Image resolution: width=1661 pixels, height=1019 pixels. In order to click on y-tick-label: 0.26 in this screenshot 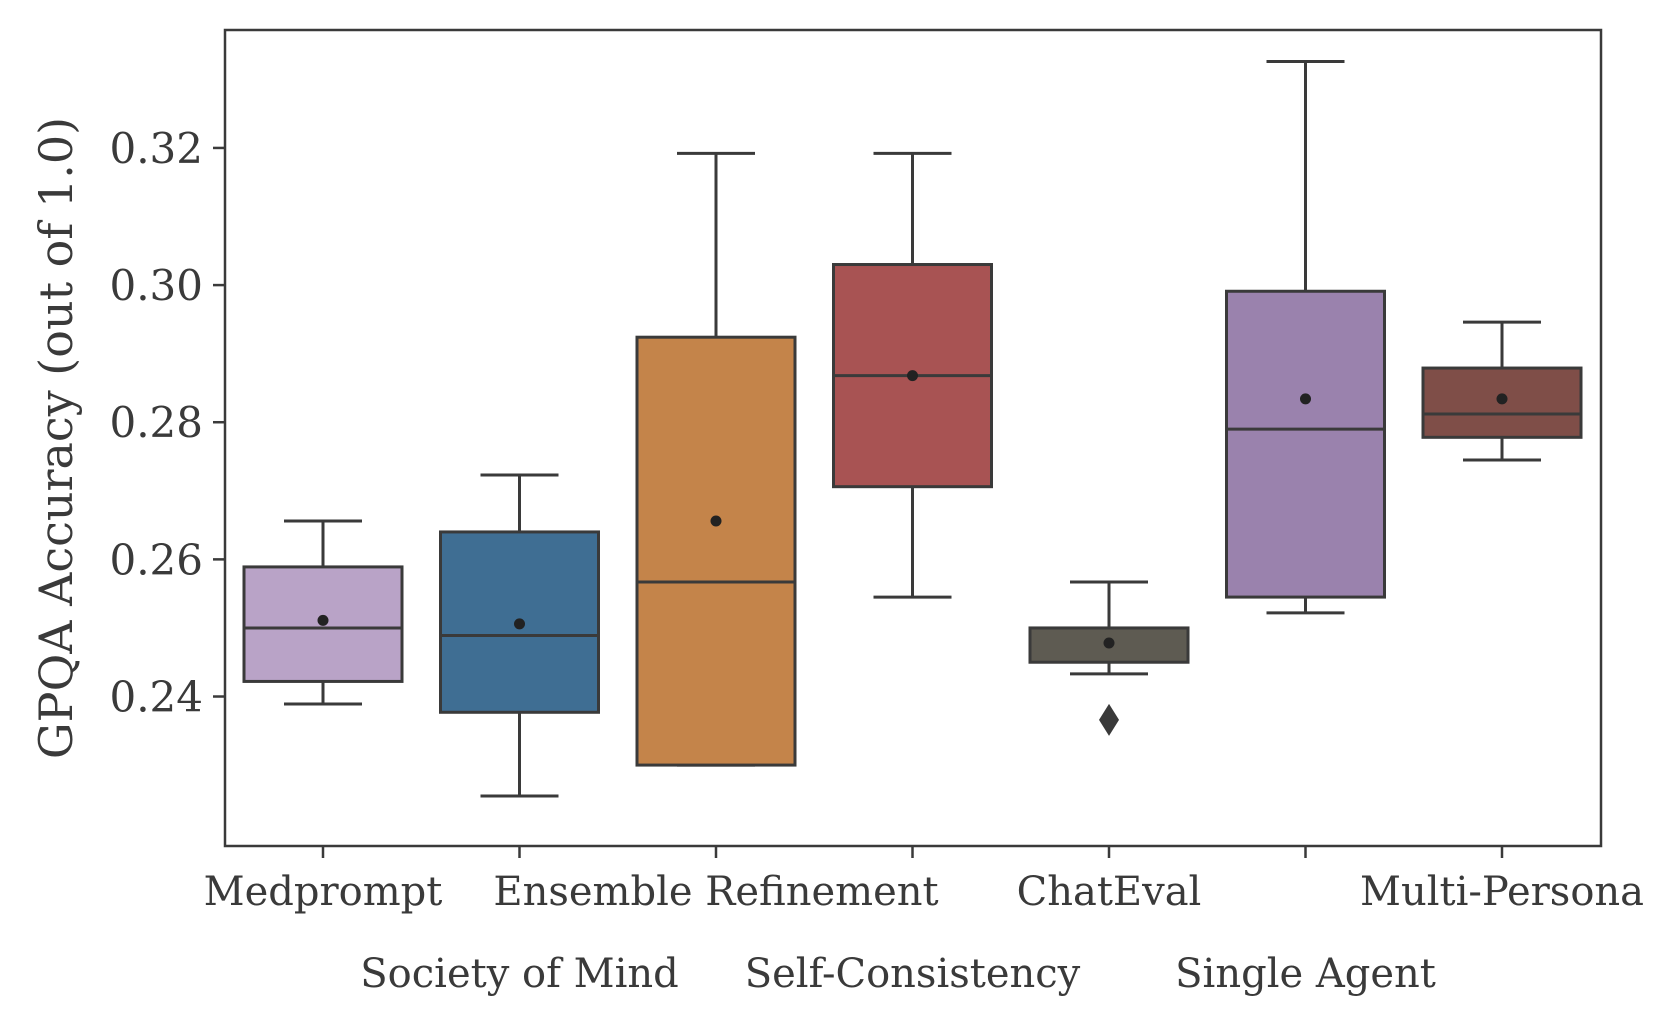, I will do `click(156, 559)`.